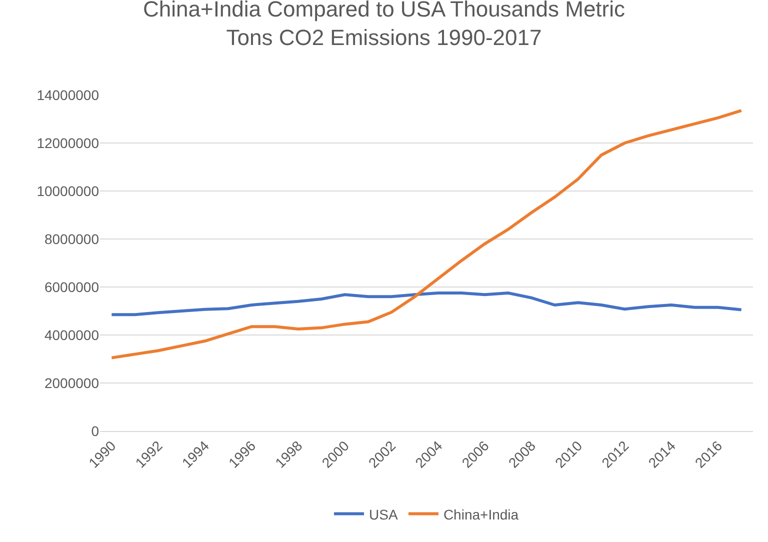 This screenshot has width=768, height=542. I want to click on y-tick-label: 14000000, so click(68, 94).